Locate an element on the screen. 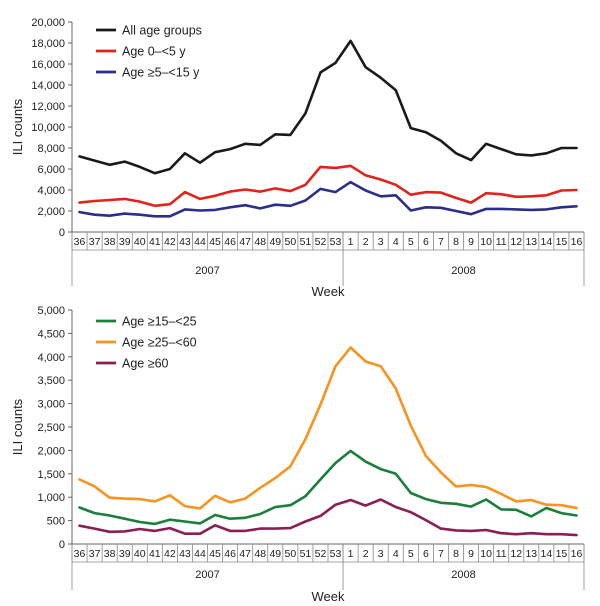  y-tick-label: 14,000 is located at coordinates (48, 86).